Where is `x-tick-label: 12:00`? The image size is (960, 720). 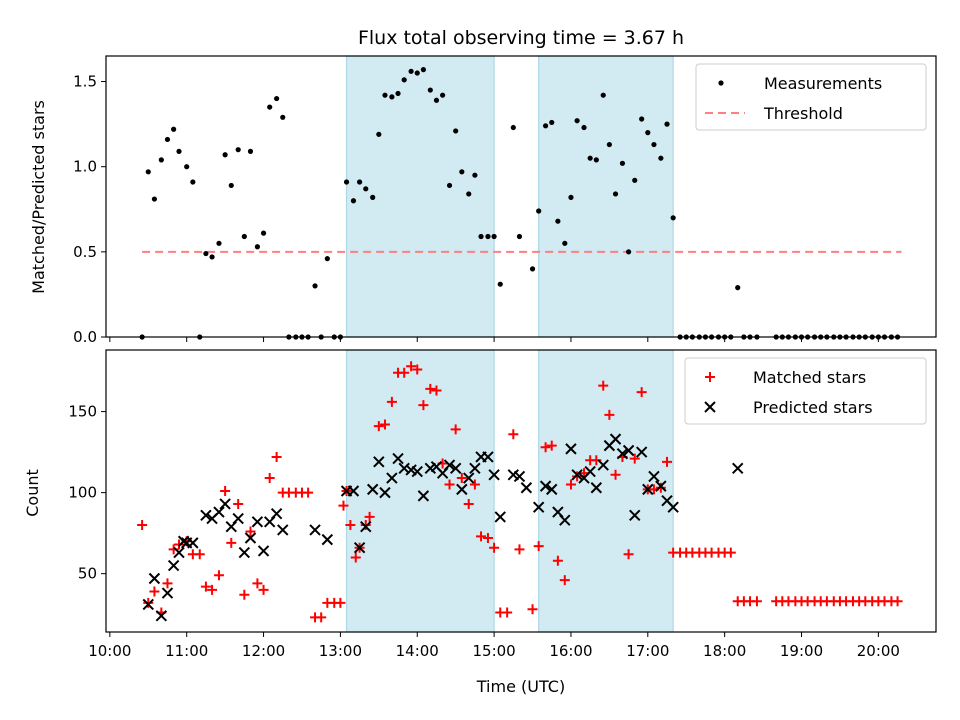 x-tick-label: 12:00 is located at coordinates (263, 651).